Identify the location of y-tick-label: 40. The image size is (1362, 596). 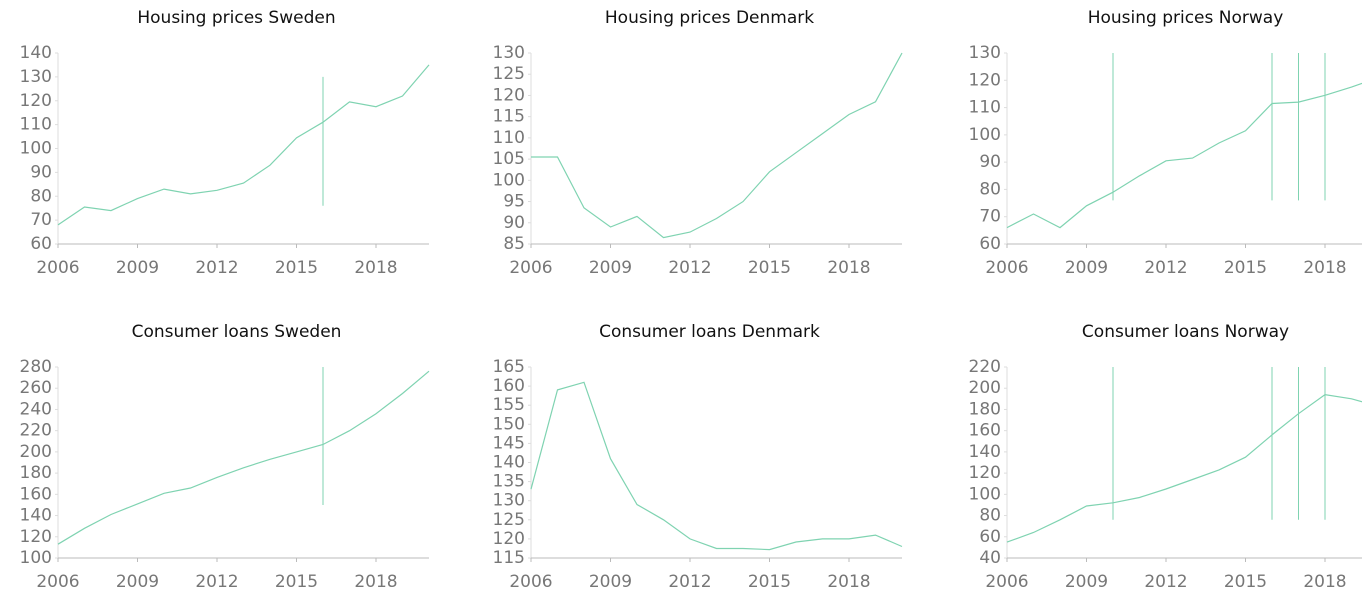
(990, 558).